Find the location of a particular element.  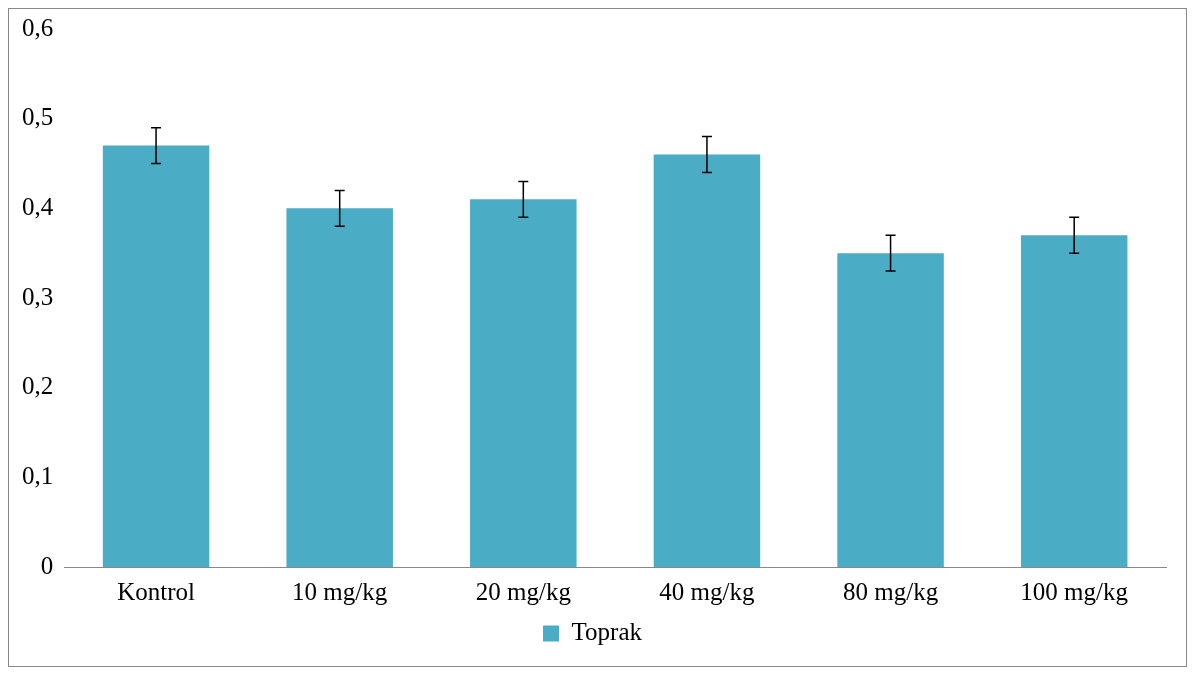

legend-label: Toprak is located at coordinates (607, 632).